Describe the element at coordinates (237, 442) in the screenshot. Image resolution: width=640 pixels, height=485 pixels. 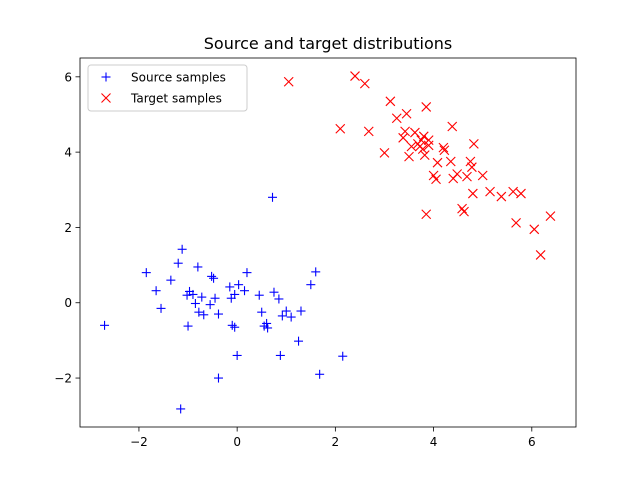
I see `x-tick-label: 0` at that location.